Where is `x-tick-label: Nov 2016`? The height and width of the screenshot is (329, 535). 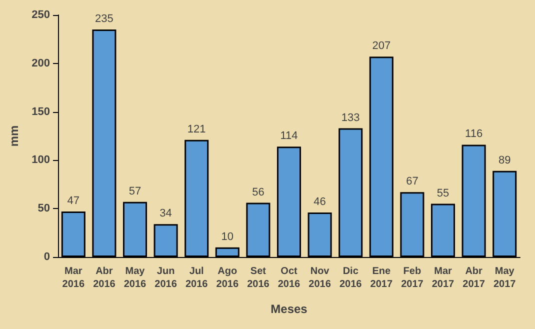 x-tick-label: Nov 2016 is located at coordinates (320, 278).